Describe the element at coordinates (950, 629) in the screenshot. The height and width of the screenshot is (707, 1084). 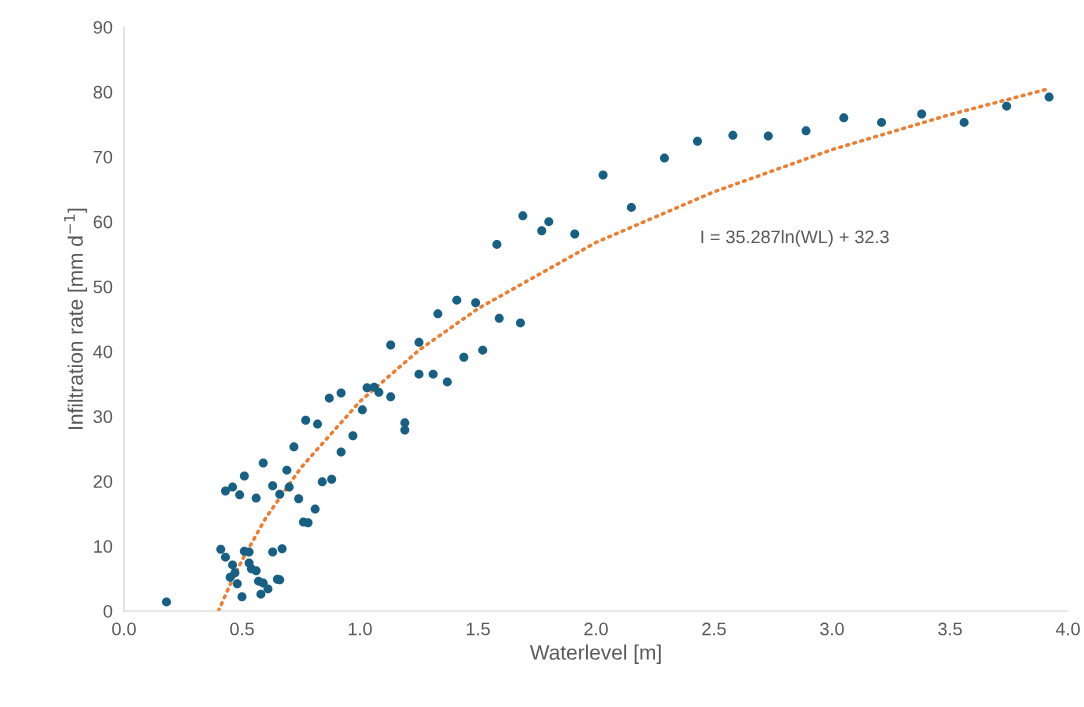
I see `x-tick-label: 3.5` at that location.